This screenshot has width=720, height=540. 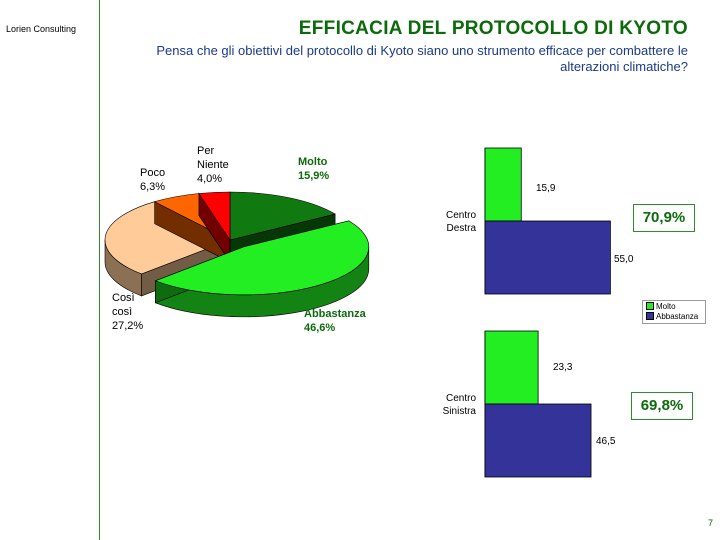 What do you see at coordinates (153, 180) in the screenshot?
I see `pie-label-poco: Poco 6,3%` at bounding box center [153, 180].